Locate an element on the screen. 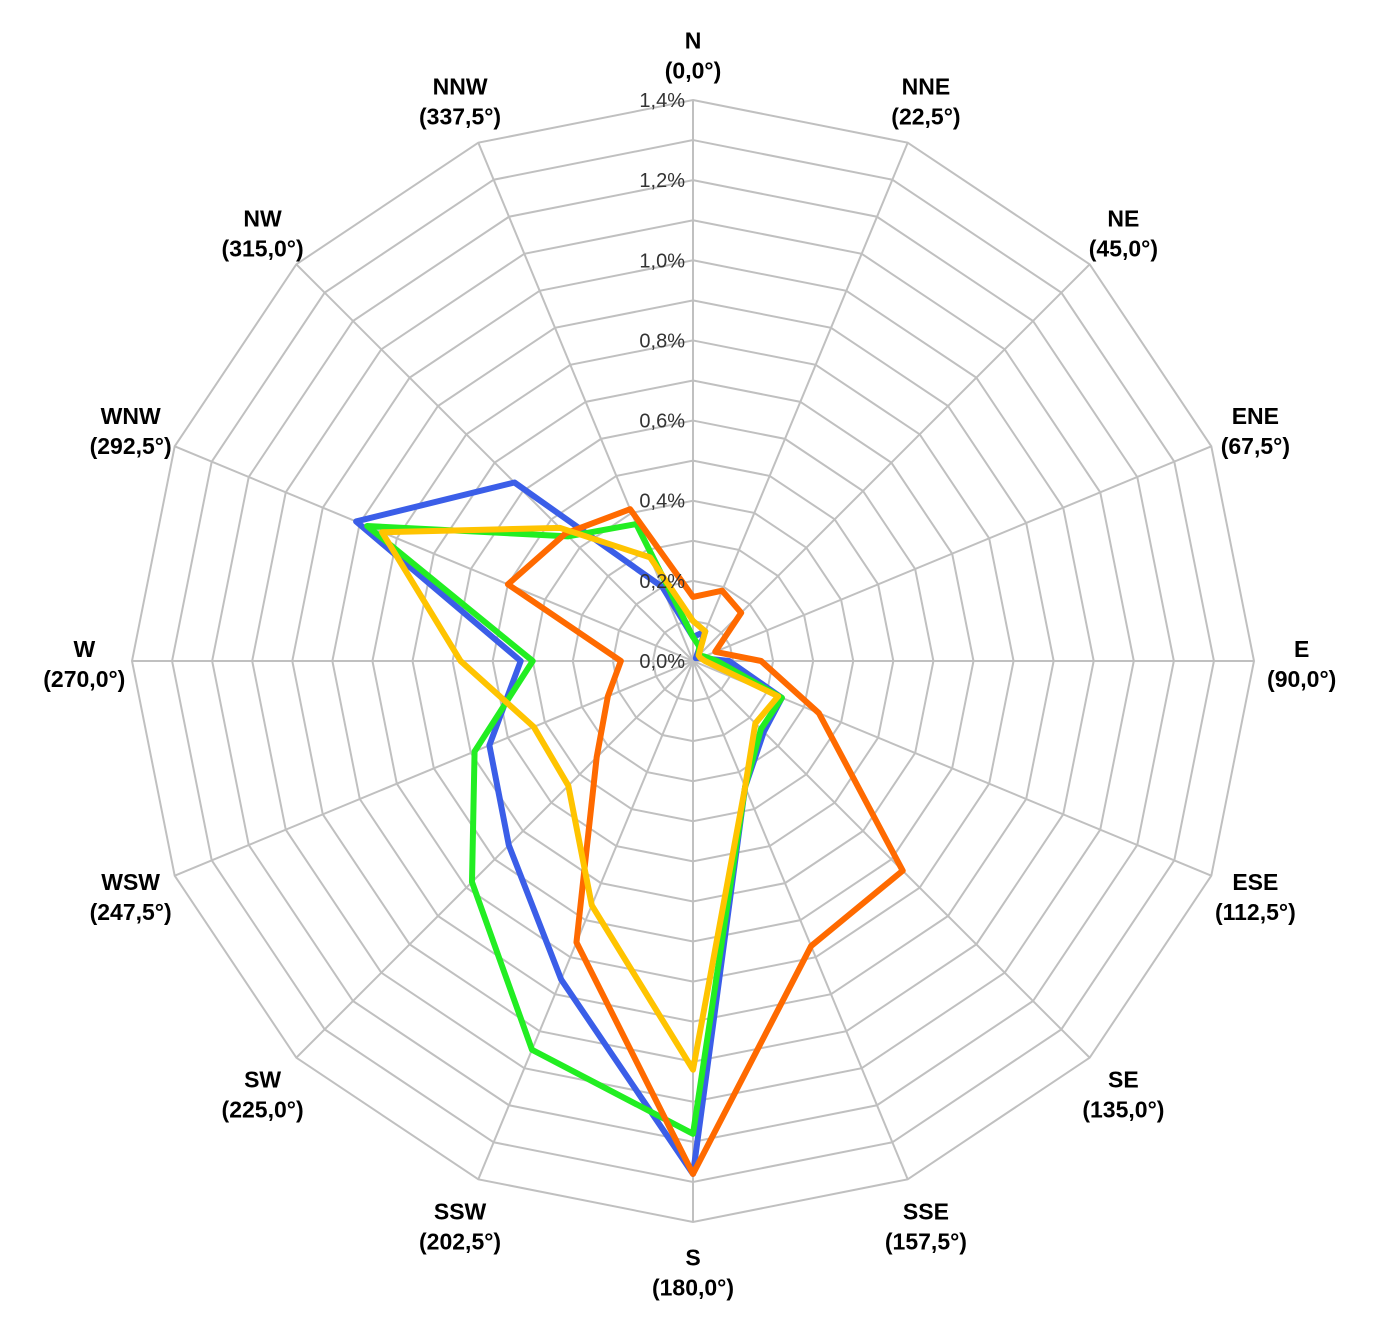  tick-label: 0,8% is located at coordinates (662, 341).